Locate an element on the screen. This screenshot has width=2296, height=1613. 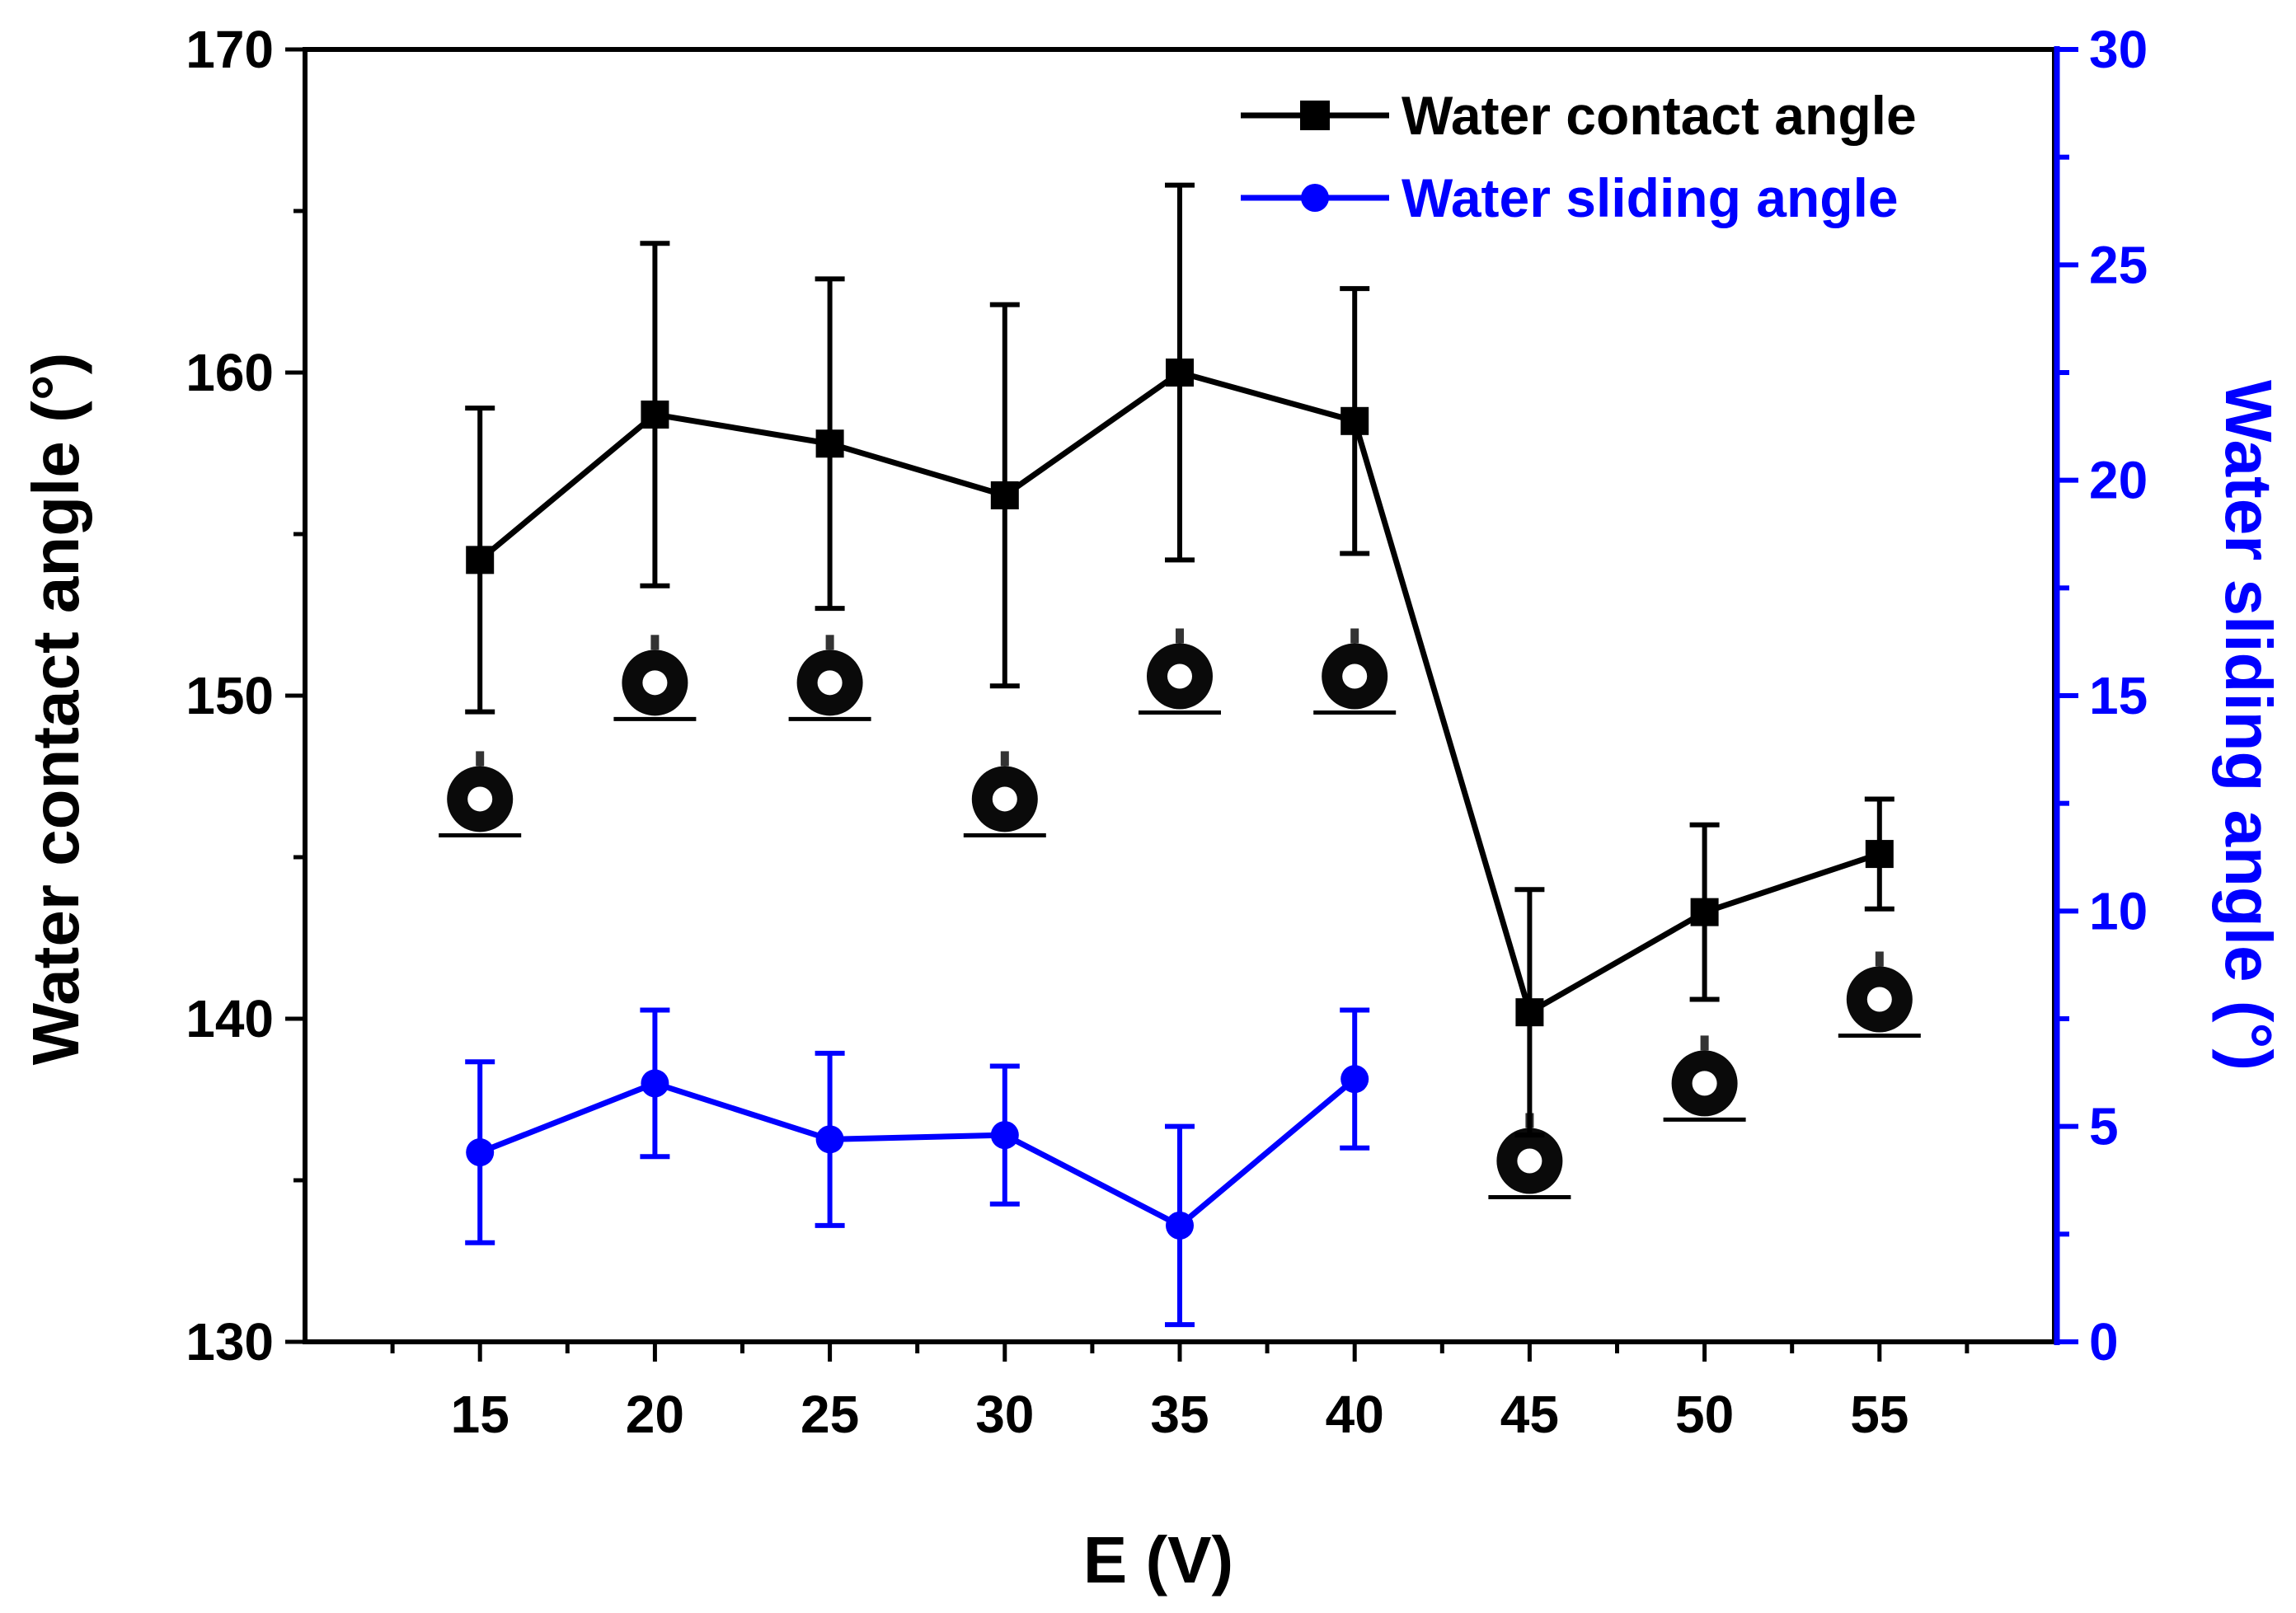
legend-label-sliding-angle: Water sliding angle is located at coordinates (1651, 197).